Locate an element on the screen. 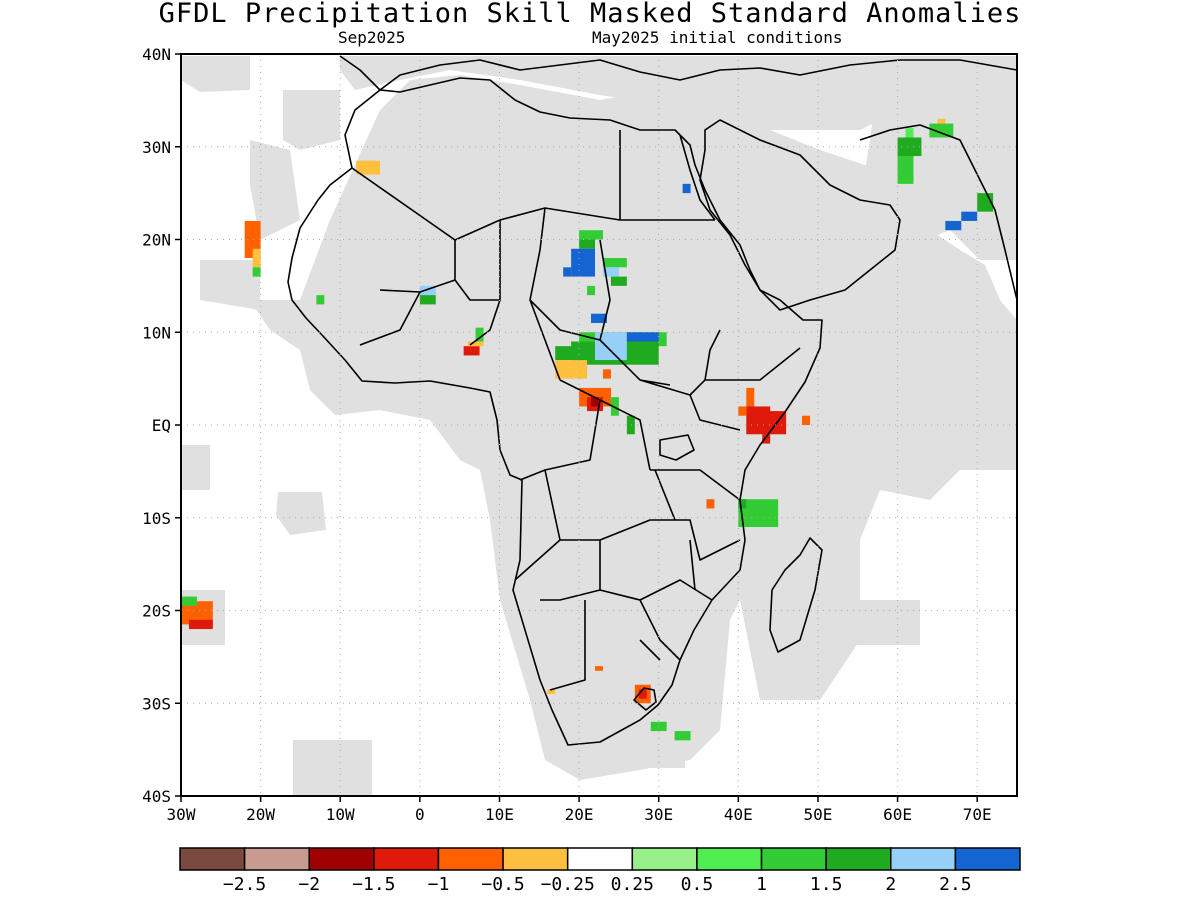 This screenshot has height=900, width=1200. lon-tick-label: 70E is located at coordinates (977, 814).